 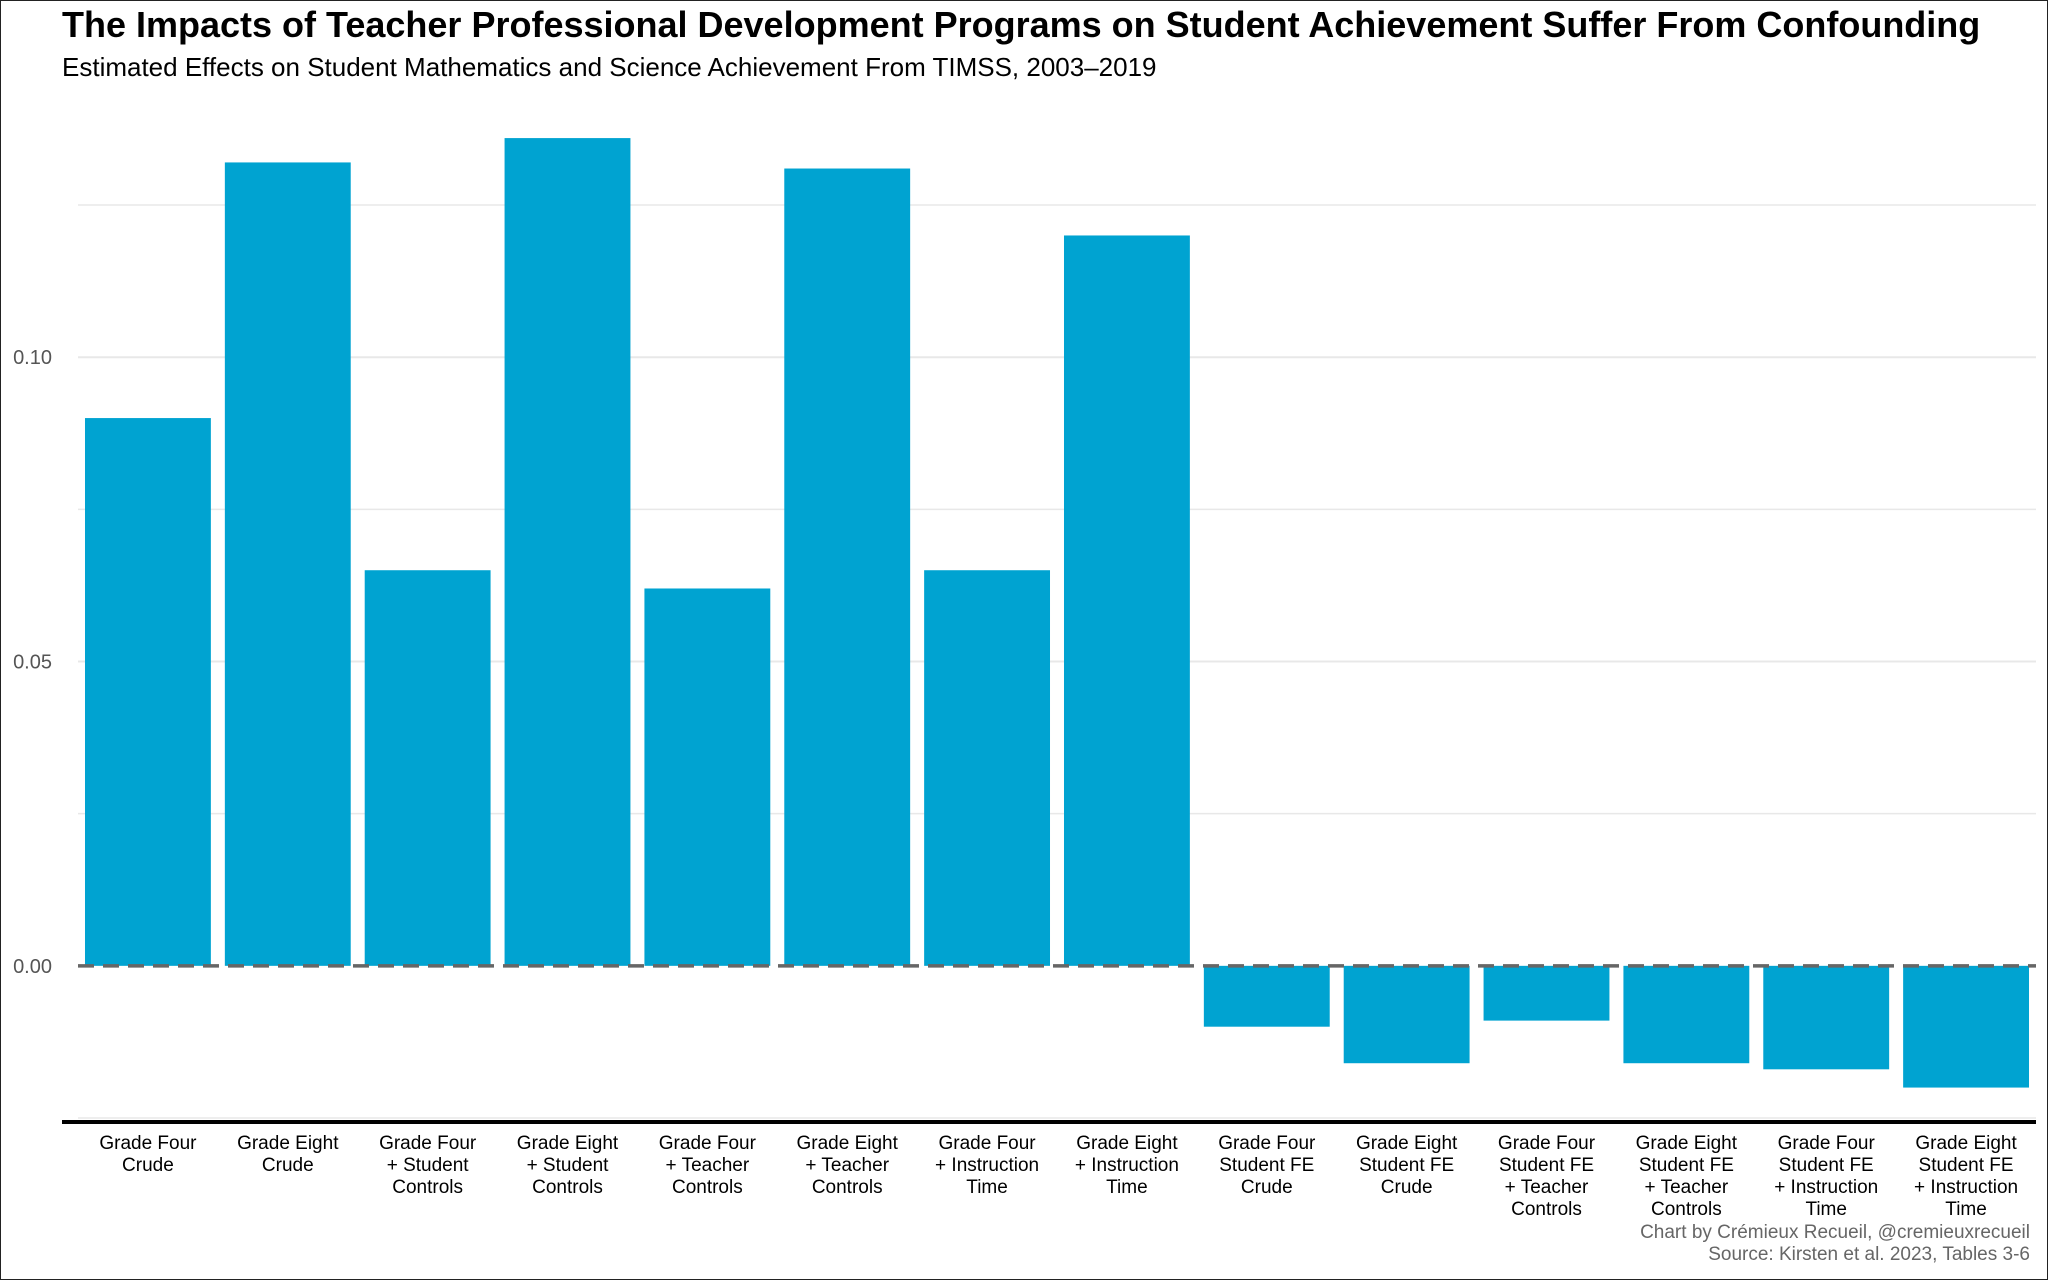 I want to click on x-tick-label-5: Grade Eight + Teacher Controls, so click(x=848, y=1165).